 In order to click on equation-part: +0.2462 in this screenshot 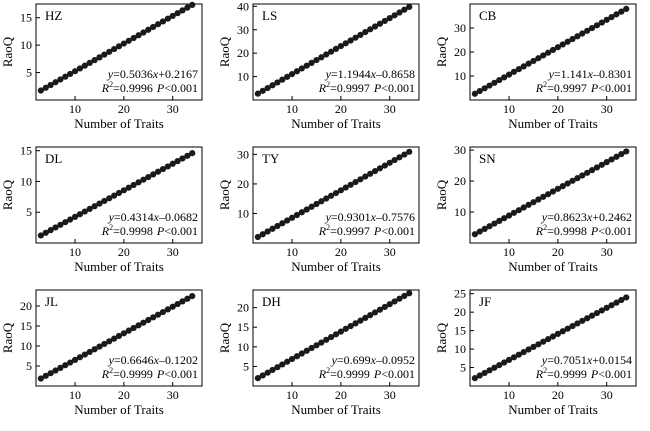, I will do `click(612, 217)`.